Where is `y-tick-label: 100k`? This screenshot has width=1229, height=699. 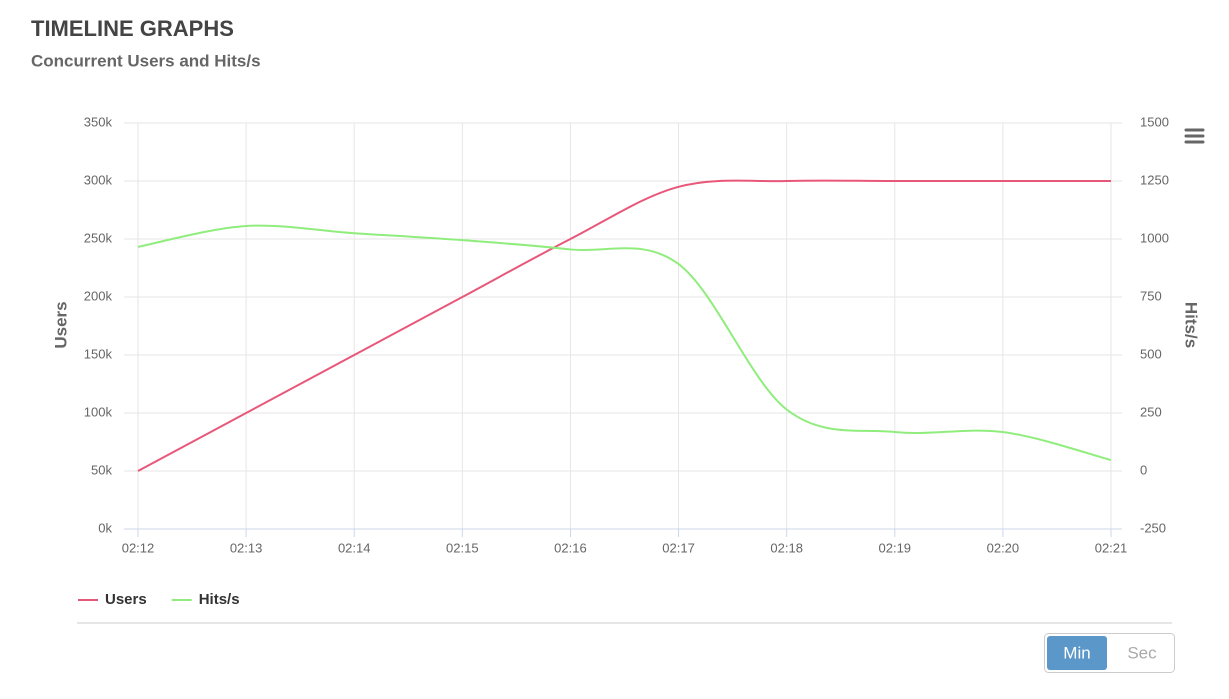 y-tick-label: 100k is located at coordinates (98, 411).